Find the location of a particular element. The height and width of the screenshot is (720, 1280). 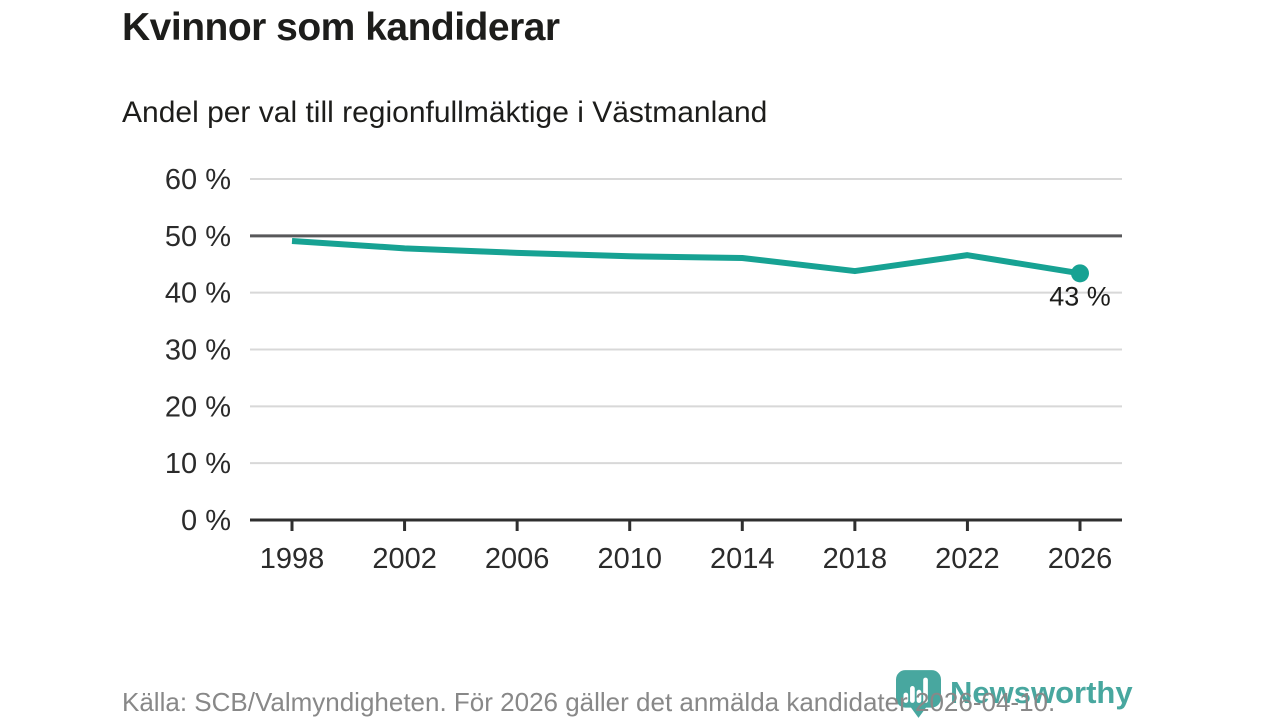

newsworthy-pin-barchart-icon is located at coordinates (918, 694).